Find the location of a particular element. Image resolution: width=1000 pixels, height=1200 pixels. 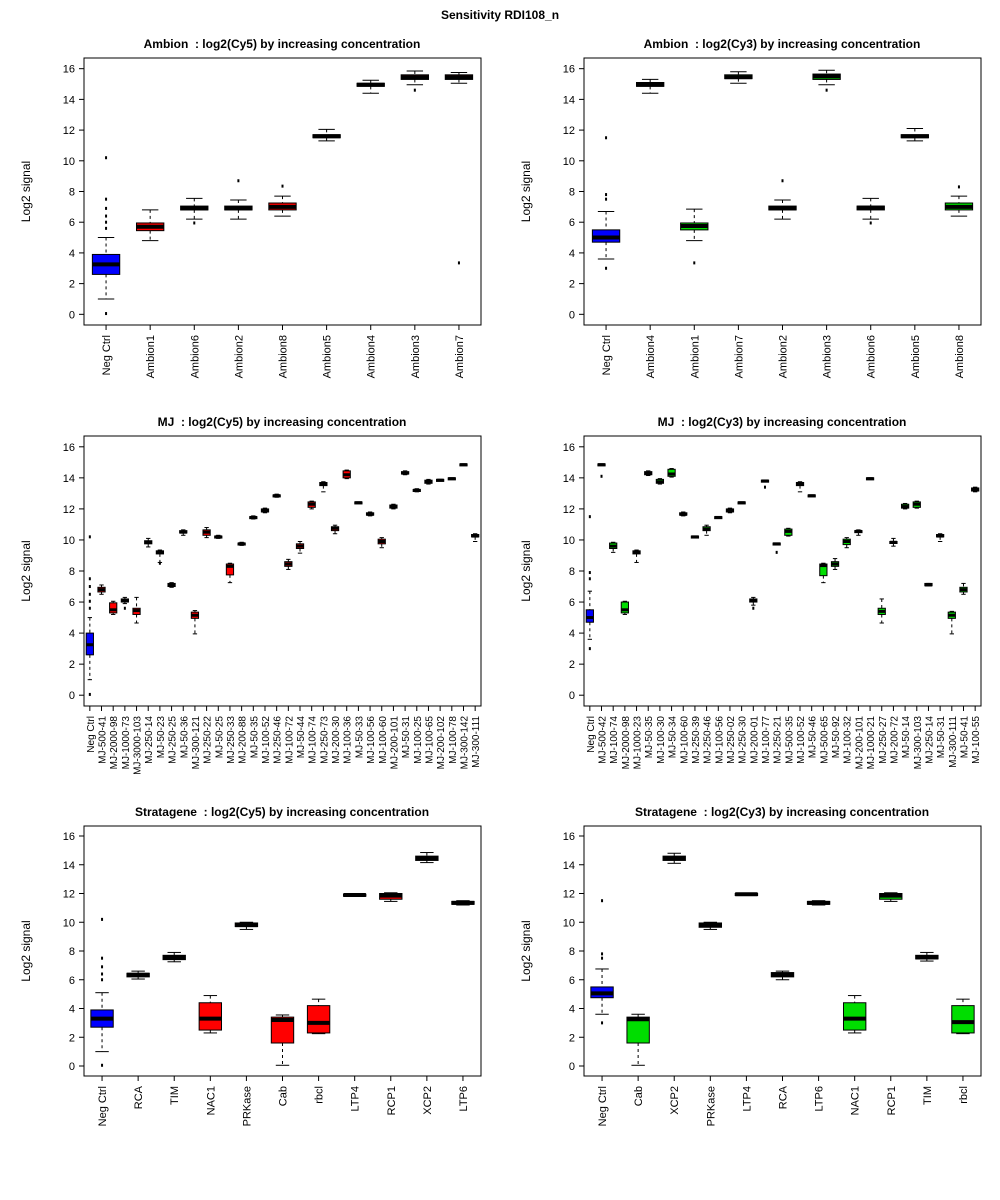

boxplot-box-nac1 is located at coordinates (210, 1014).